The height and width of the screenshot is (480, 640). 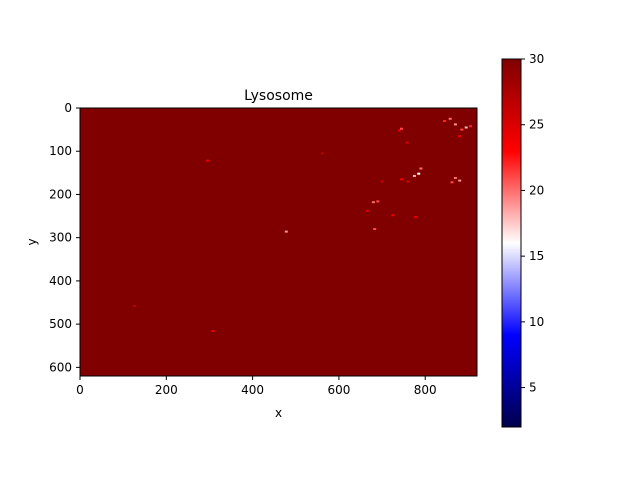 What do you see at coordinates (536, 256) in the screenshot?
I see `colorbar-tick-label: 15` at bounding box center [536, 256].